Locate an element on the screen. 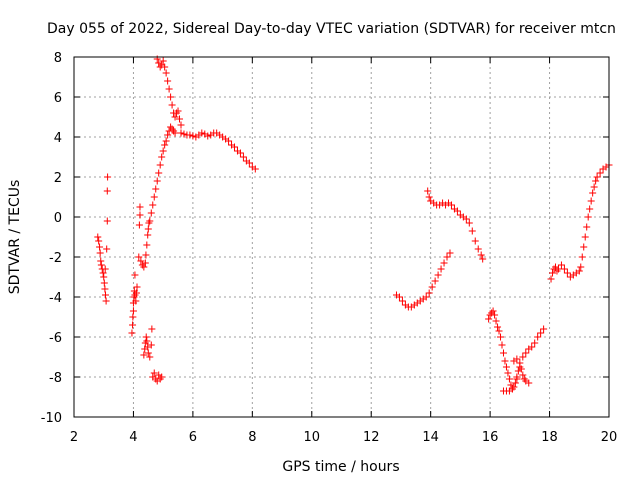  y-tick-label: 6 is located at coordinates (58, 98).